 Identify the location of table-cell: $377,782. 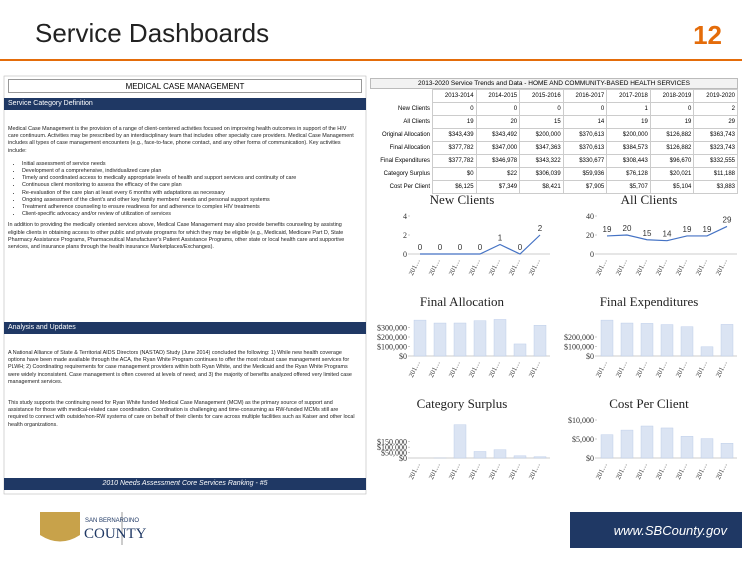
(454, 148).